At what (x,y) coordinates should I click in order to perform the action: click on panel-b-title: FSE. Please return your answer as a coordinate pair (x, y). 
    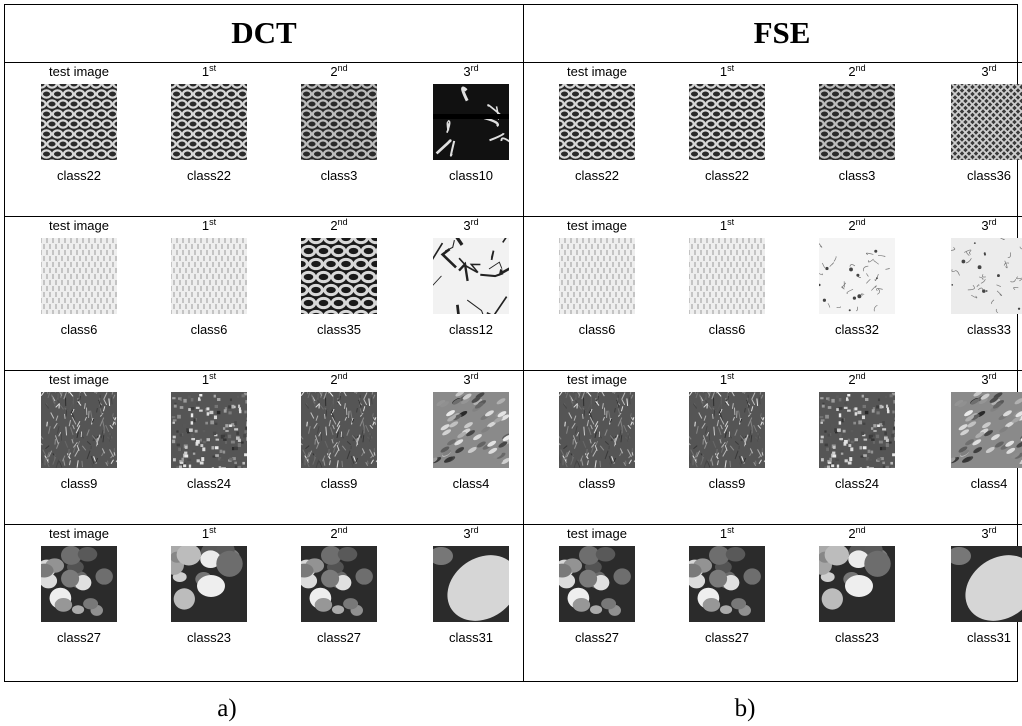
    Looking at the image, I should click on (782, 32).